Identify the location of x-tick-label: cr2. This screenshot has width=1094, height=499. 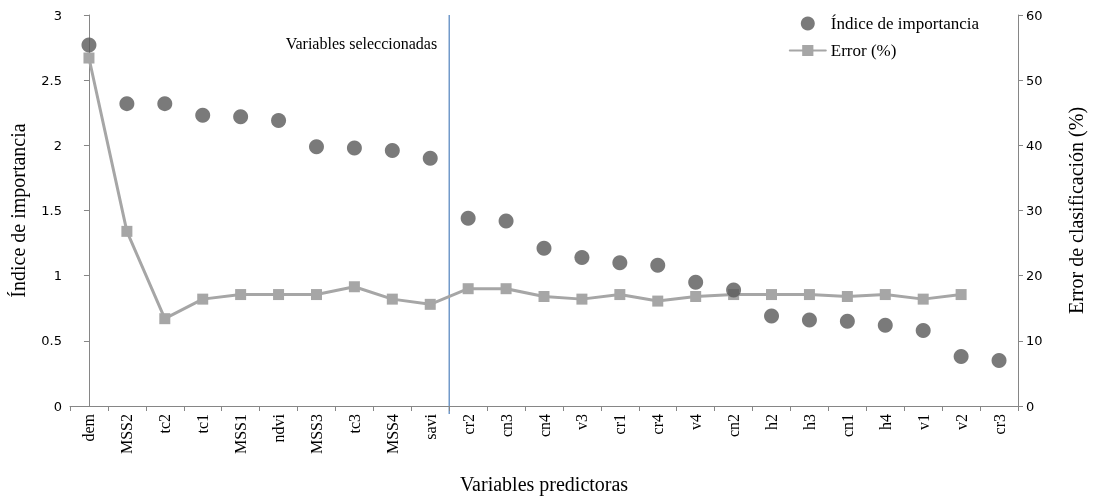
(468, 424).